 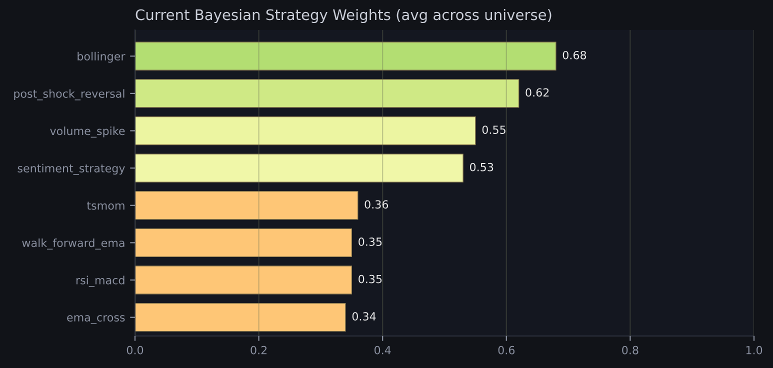 I want to click on x-tick-label: 0.6, so click(x=506, y=350).